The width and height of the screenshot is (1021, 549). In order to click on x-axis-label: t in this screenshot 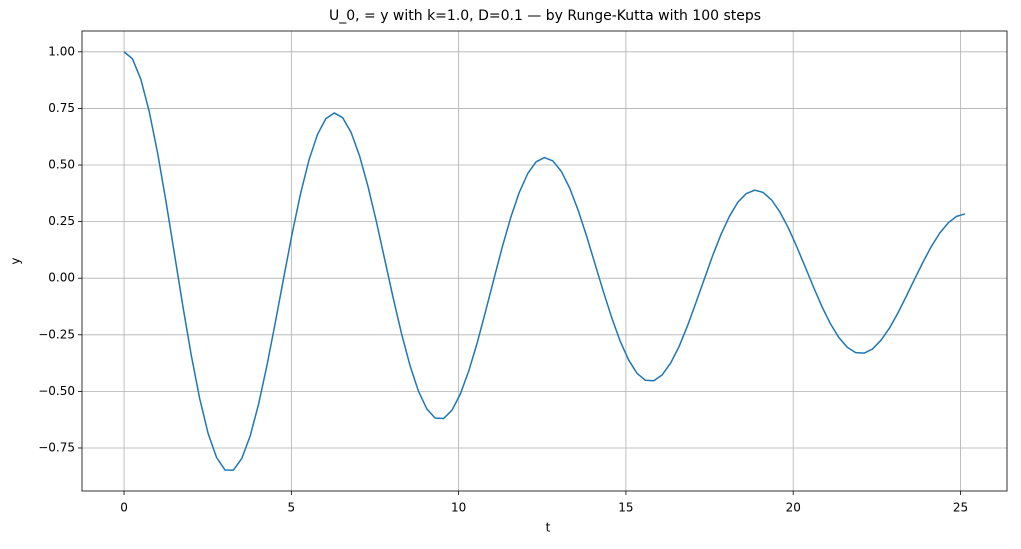, I will do `click(548, 528)`.